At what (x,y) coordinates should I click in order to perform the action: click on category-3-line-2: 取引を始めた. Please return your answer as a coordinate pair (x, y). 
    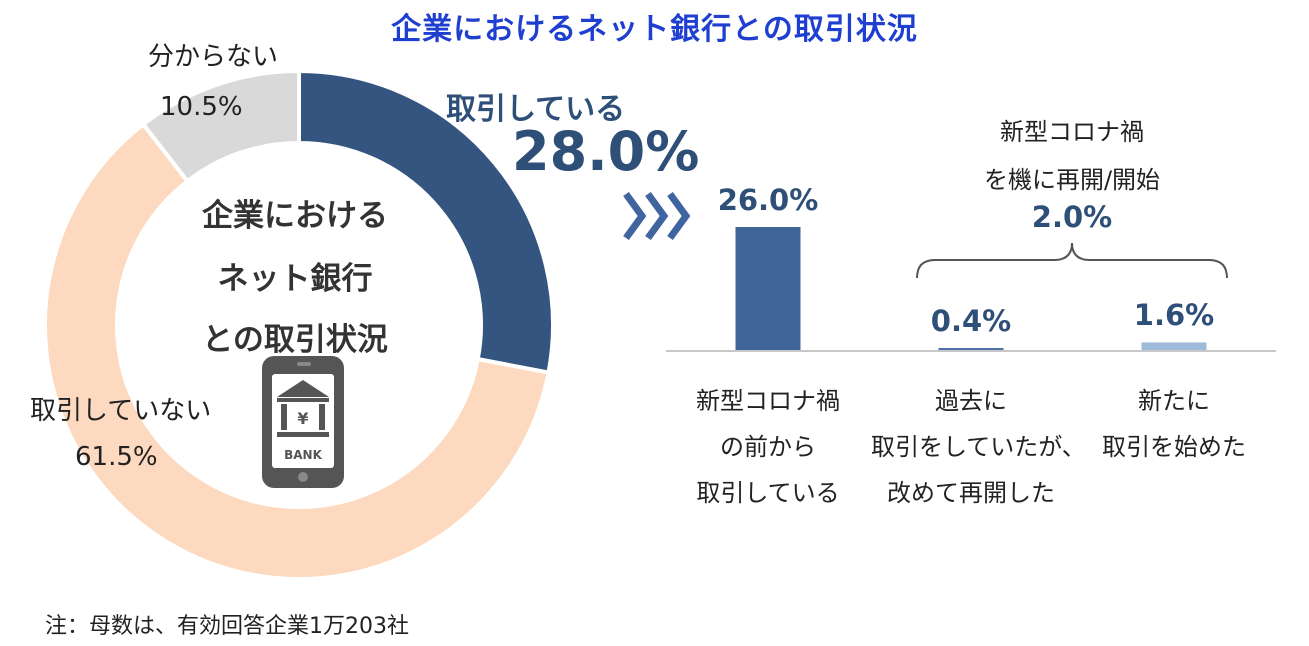
    Looking at the image, I should click on (1174, 447).